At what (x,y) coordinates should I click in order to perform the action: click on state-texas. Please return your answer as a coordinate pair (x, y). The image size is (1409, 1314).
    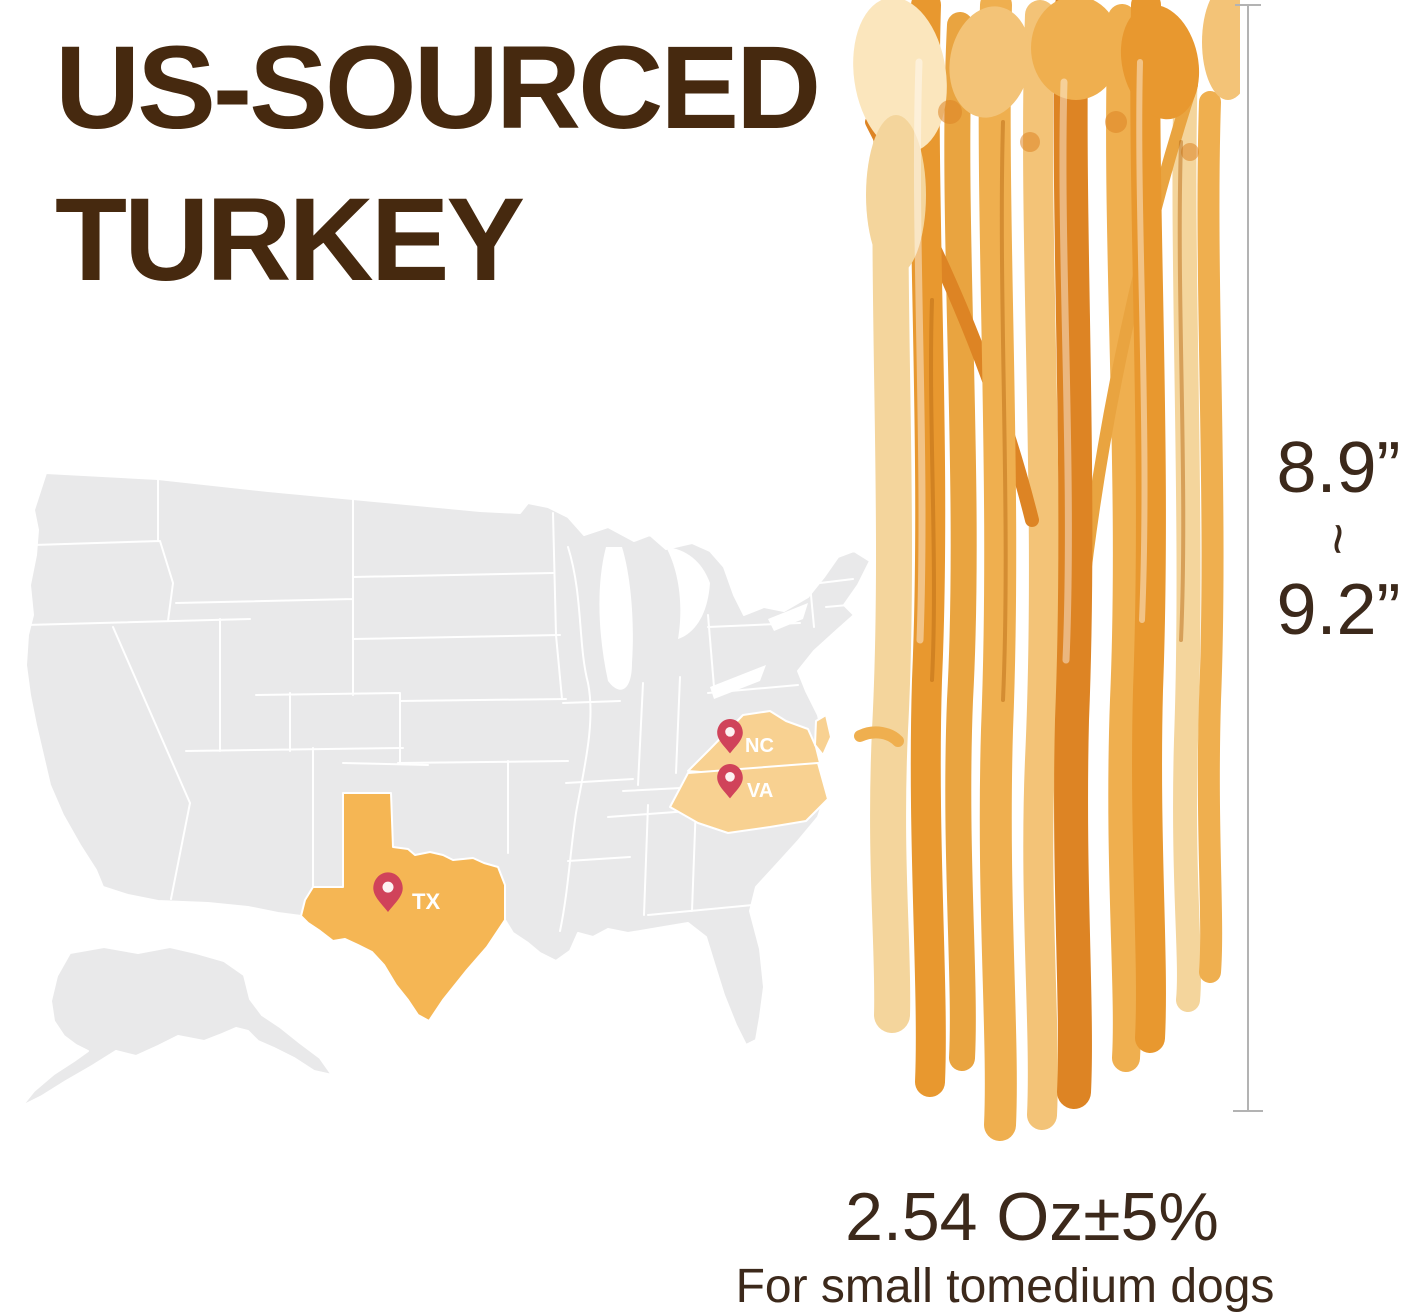
    Looking at the image, I should click on (403, 907).